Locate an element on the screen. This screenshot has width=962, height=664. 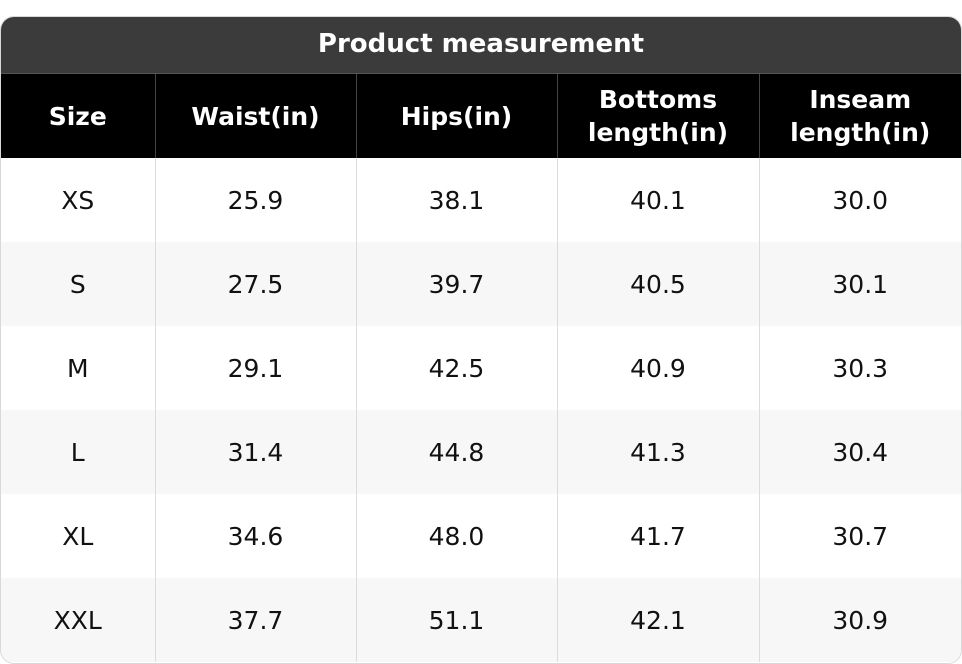
size-cell: XL is located at coordinates (78, 536).